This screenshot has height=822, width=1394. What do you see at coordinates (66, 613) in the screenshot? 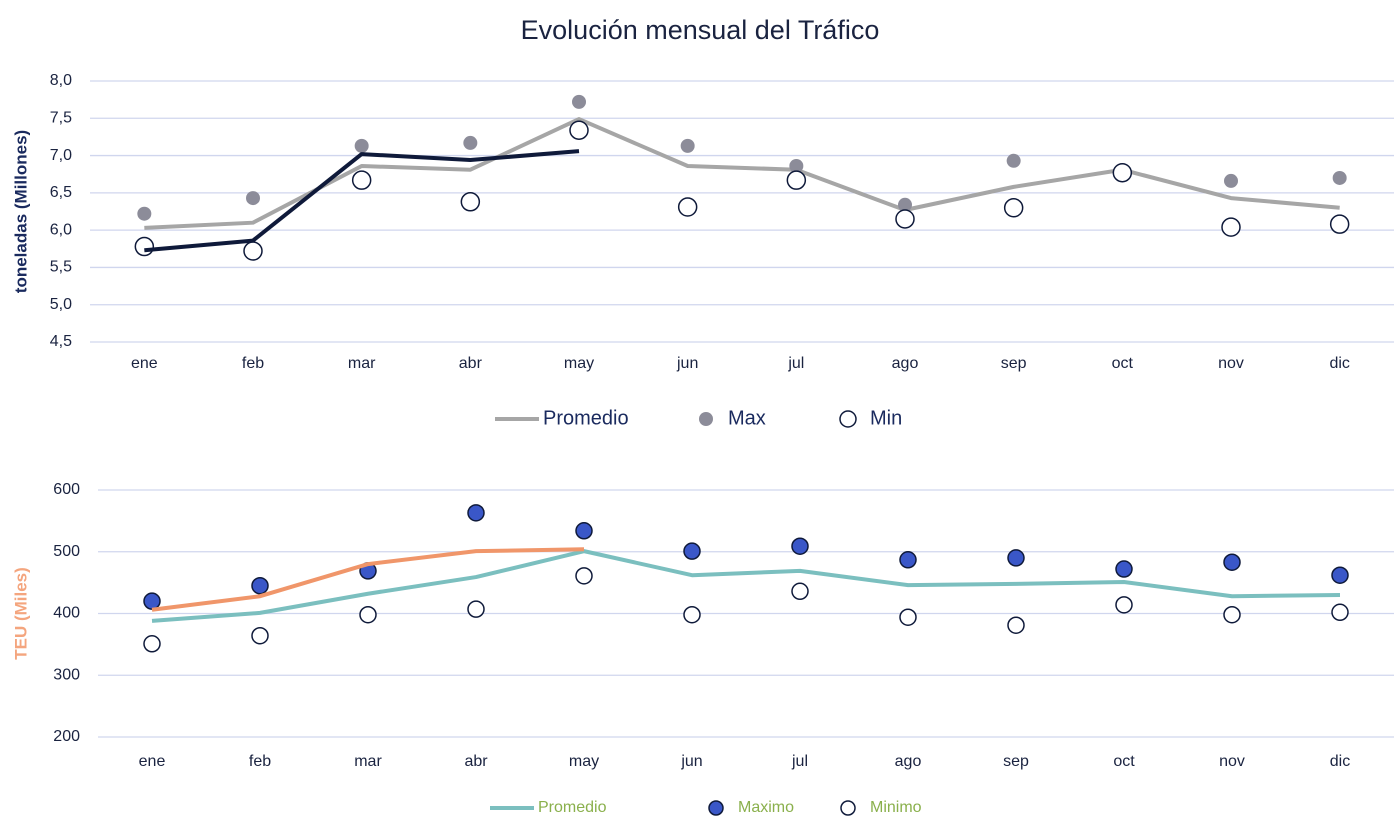
I see `y-tick-label: 400` at bounding box center [66, 613].